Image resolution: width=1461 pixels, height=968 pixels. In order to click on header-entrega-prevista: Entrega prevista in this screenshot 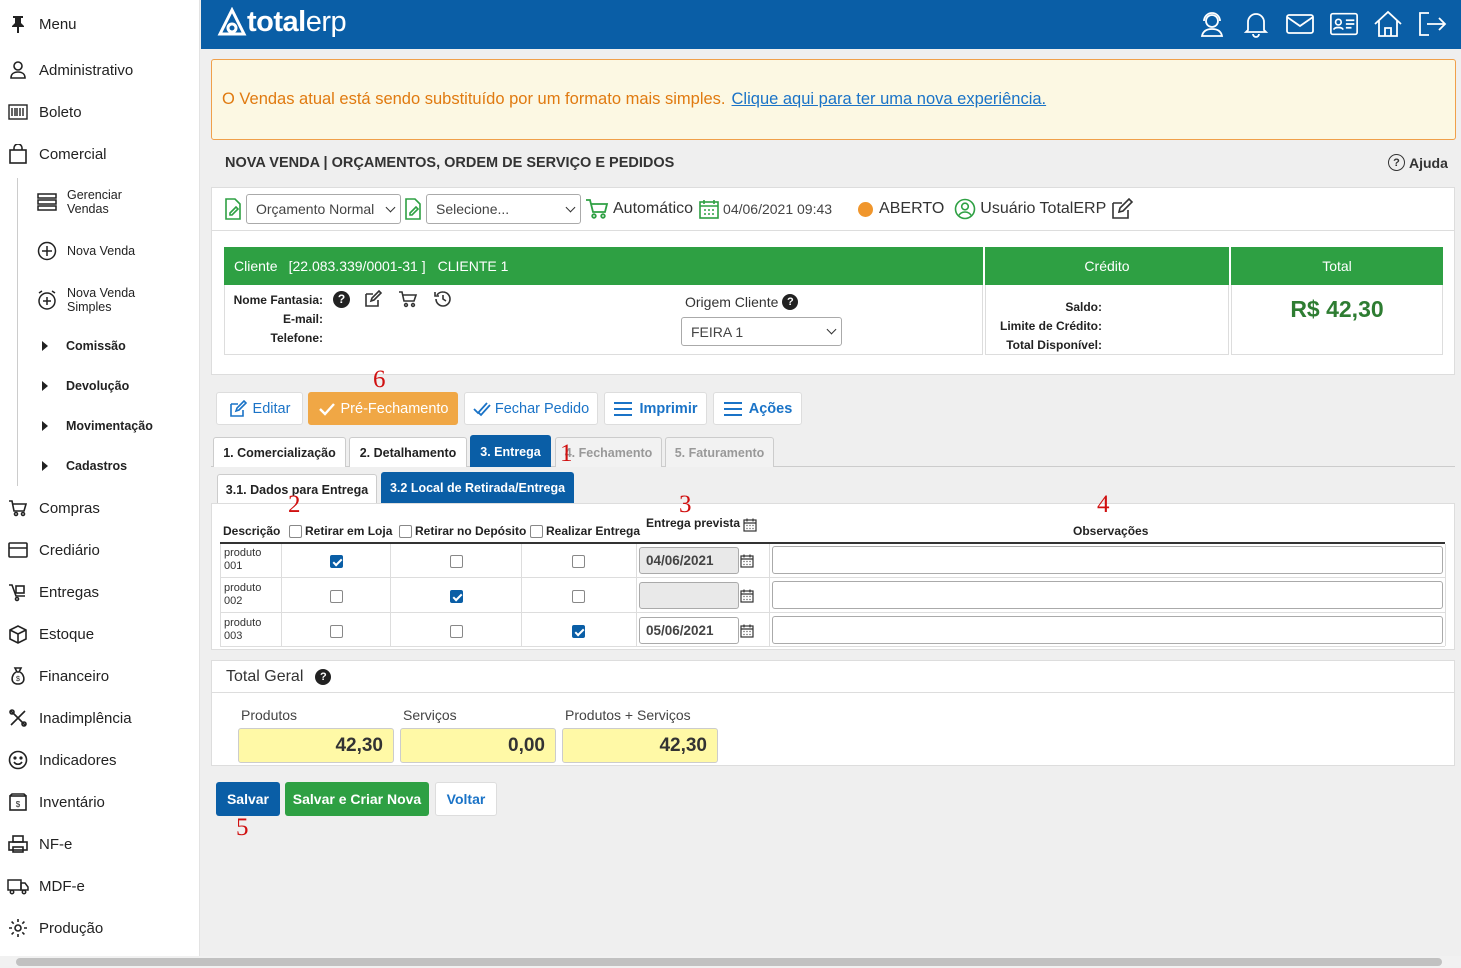, I will do `click(693, 523)`.